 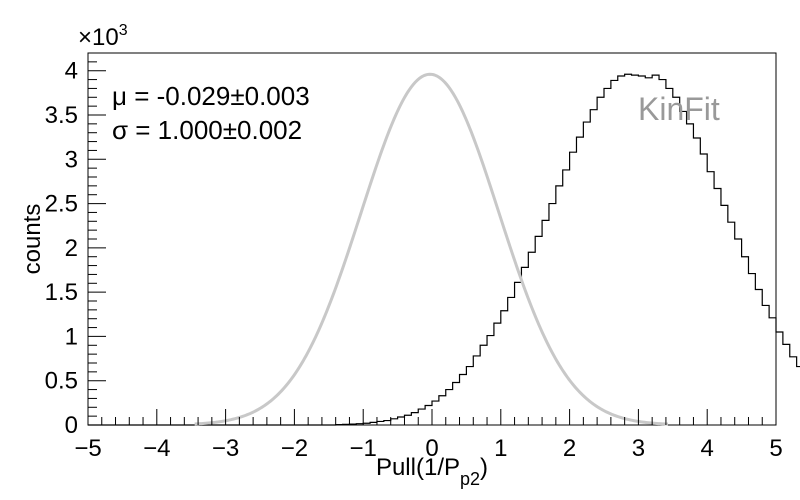 What do you see at coordinates (679, 109) in the screenshot?
I see `kinfit-watermark: KinFit` at bounding box center [679, 109].